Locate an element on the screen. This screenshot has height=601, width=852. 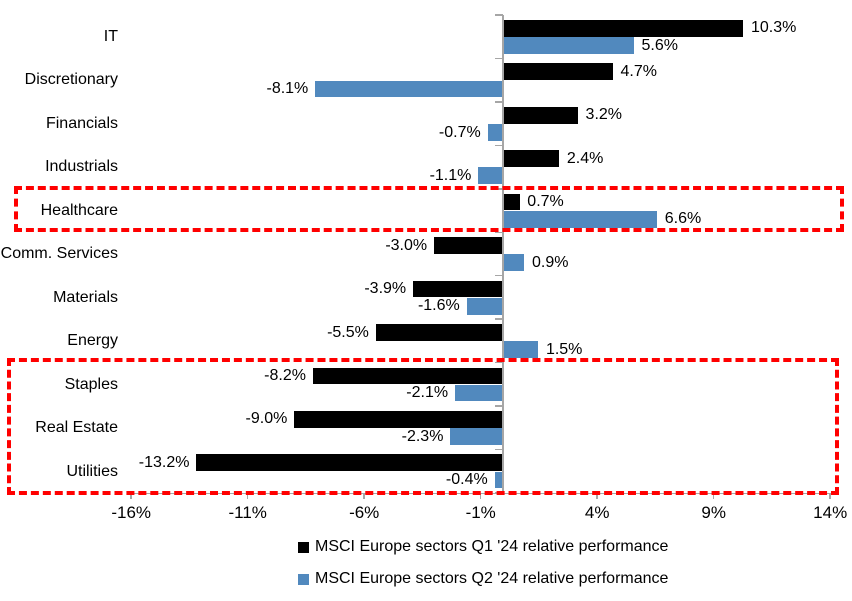
category-label: Materials is located at coordinates (85, 297).